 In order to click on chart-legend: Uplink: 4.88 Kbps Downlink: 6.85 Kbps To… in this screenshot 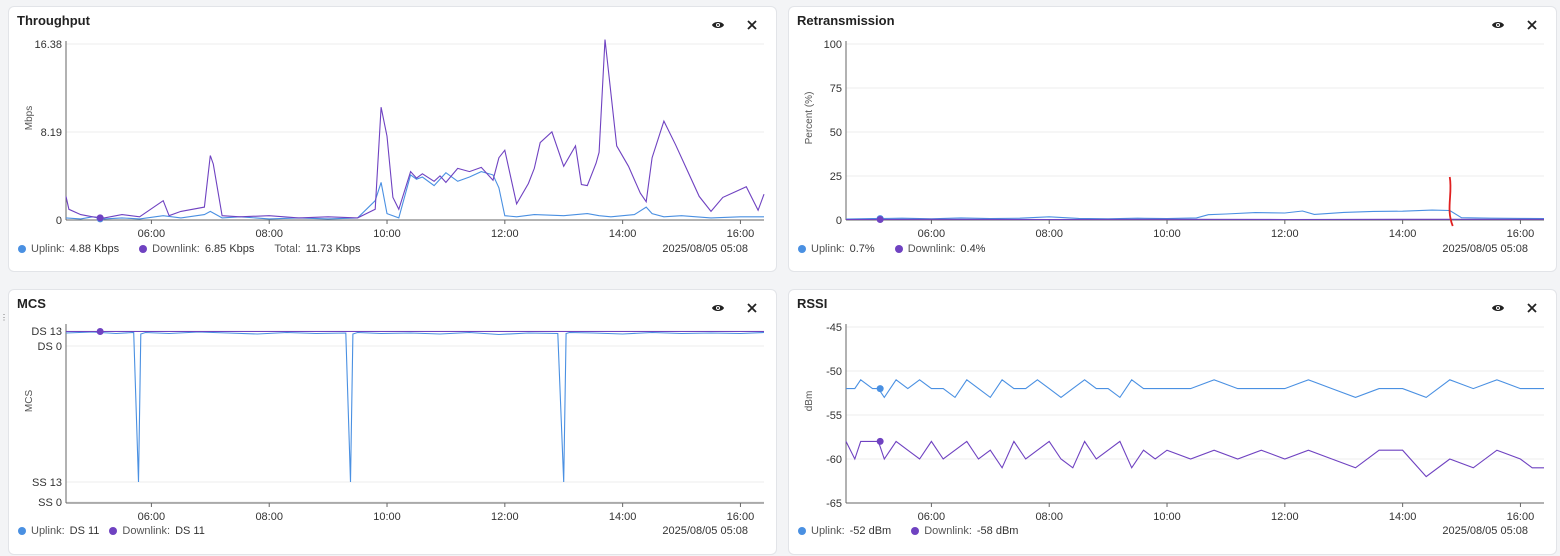, I will do `click(189, 249)`.